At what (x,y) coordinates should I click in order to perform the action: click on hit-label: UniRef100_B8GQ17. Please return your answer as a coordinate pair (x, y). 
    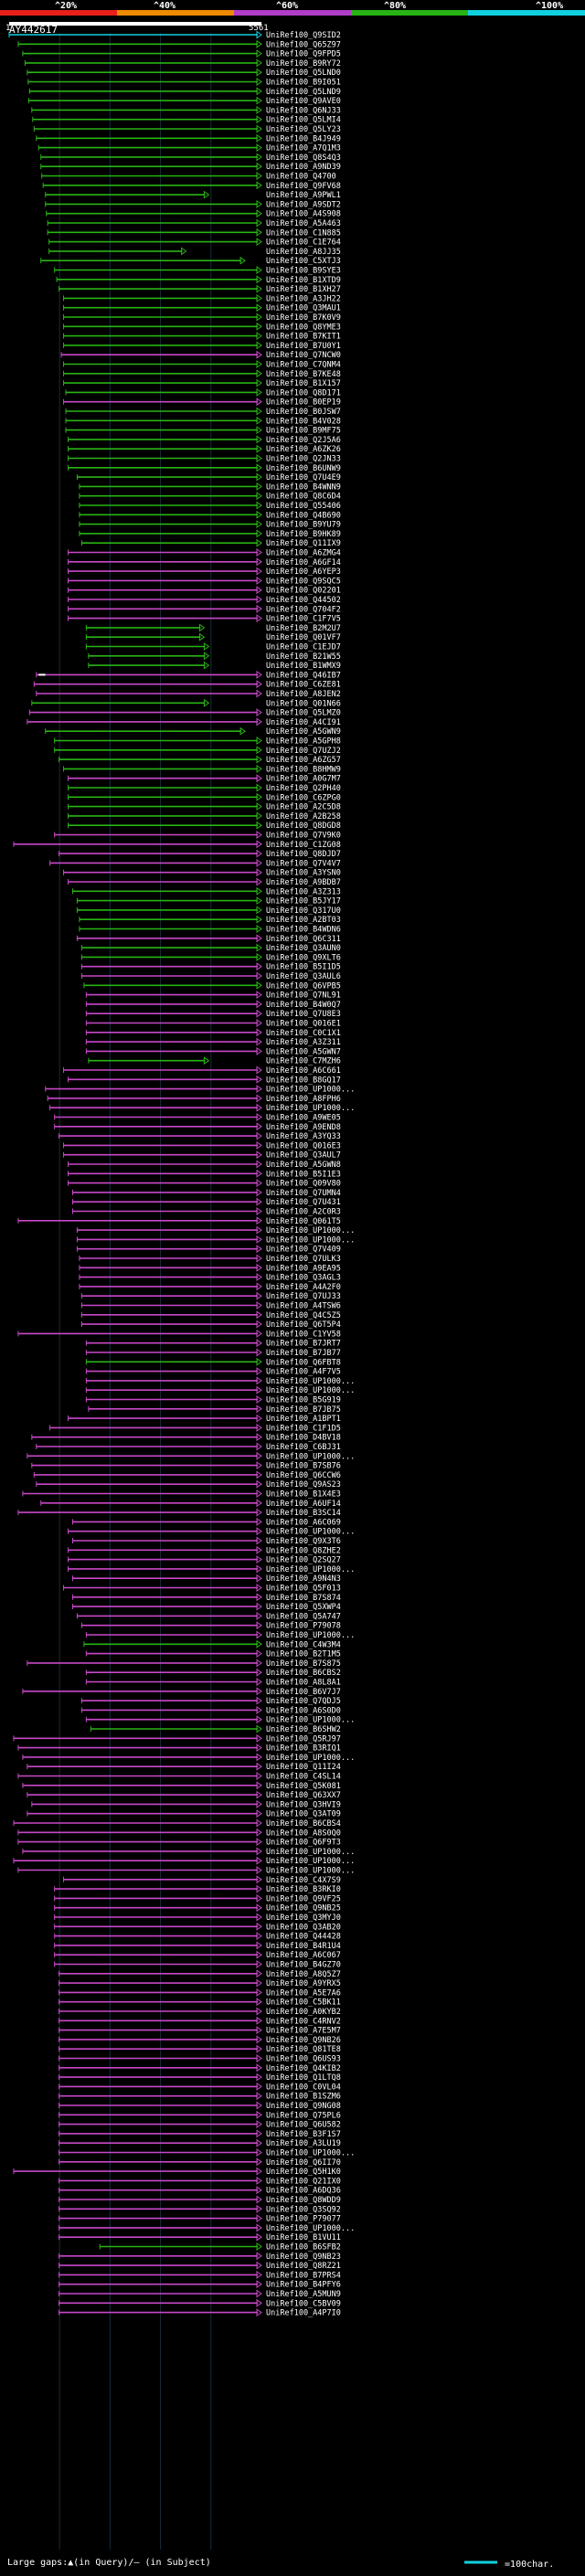
    Looking at the image, I should click on (303, 1080).